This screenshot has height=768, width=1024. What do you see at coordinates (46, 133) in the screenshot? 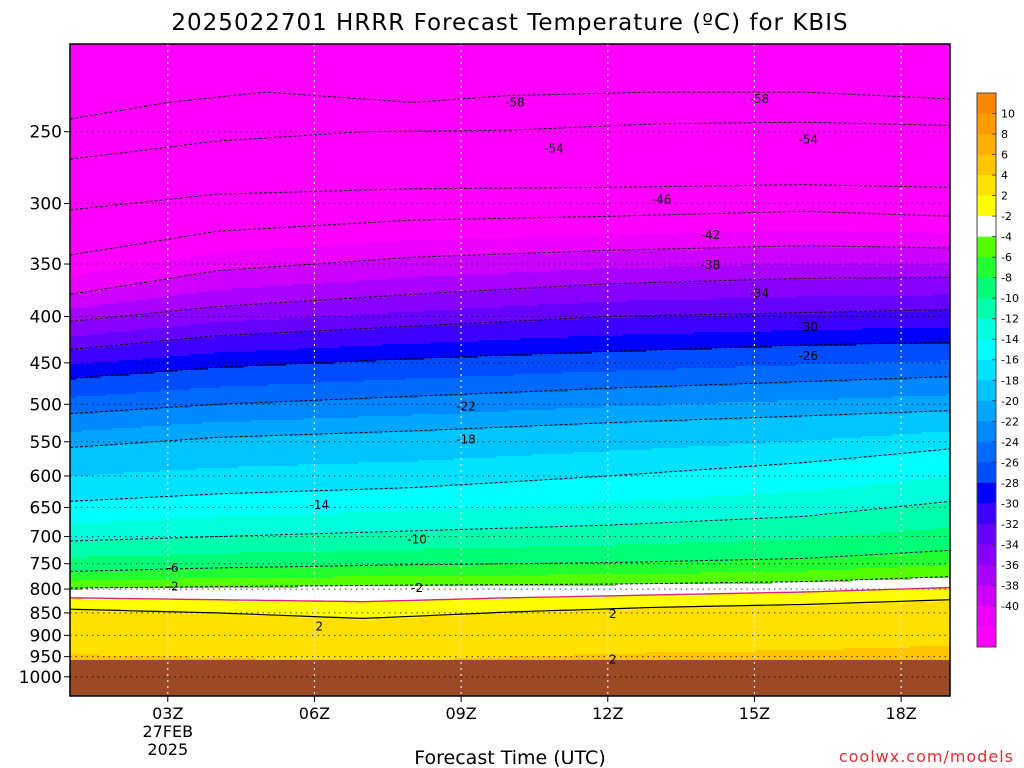
I see `y-tick-label: 250` at bounding box center [46, 133].